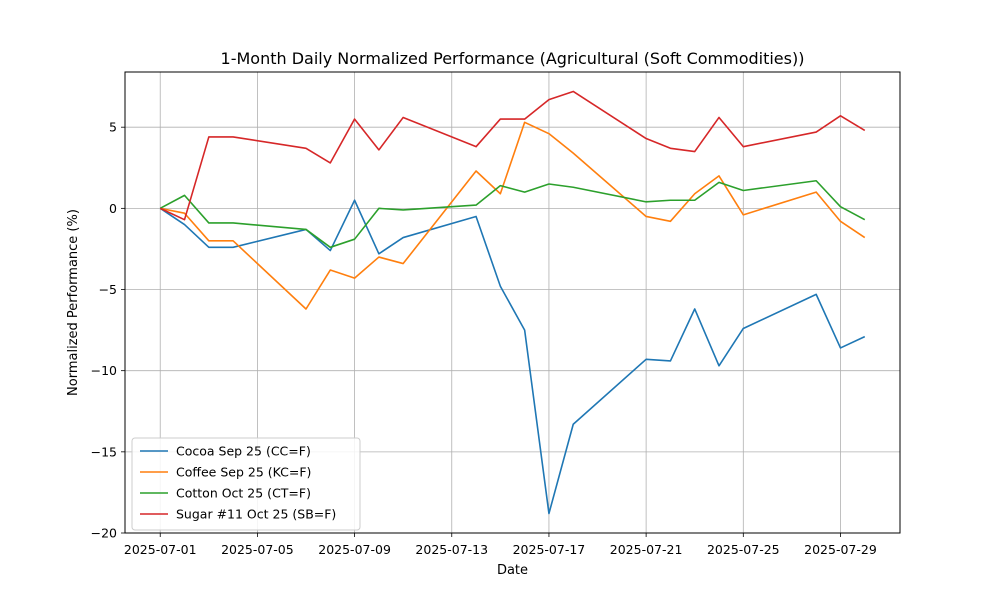 The width and height of the screenshot is (1000, 604). What do you see at coordinates (257, 549) in the screenshot?
I see `x-tick-label: 2025-07-05` at bounding box center [257, 549].